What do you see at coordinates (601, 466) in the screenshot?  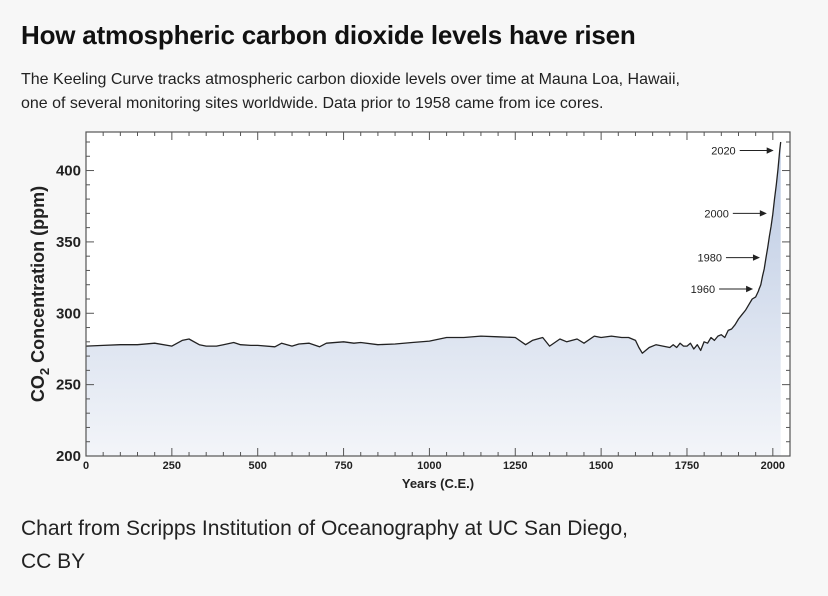 I see `x-tick-label: 1500` at bounding box center [601, 466].